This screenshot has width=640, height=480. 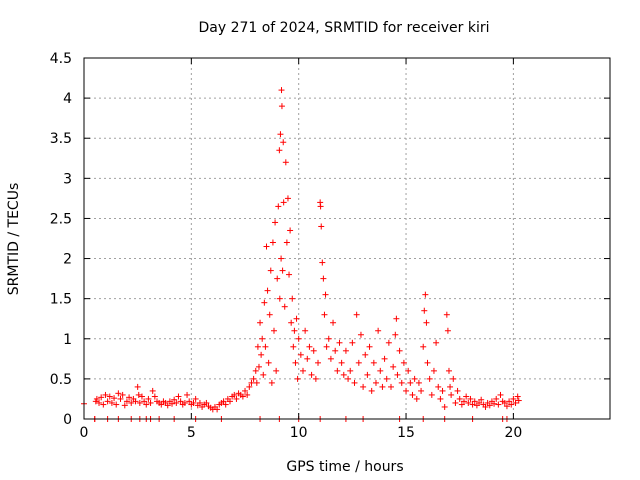 I want to click on x-tick-label: 10, so click(x=299, y=433).